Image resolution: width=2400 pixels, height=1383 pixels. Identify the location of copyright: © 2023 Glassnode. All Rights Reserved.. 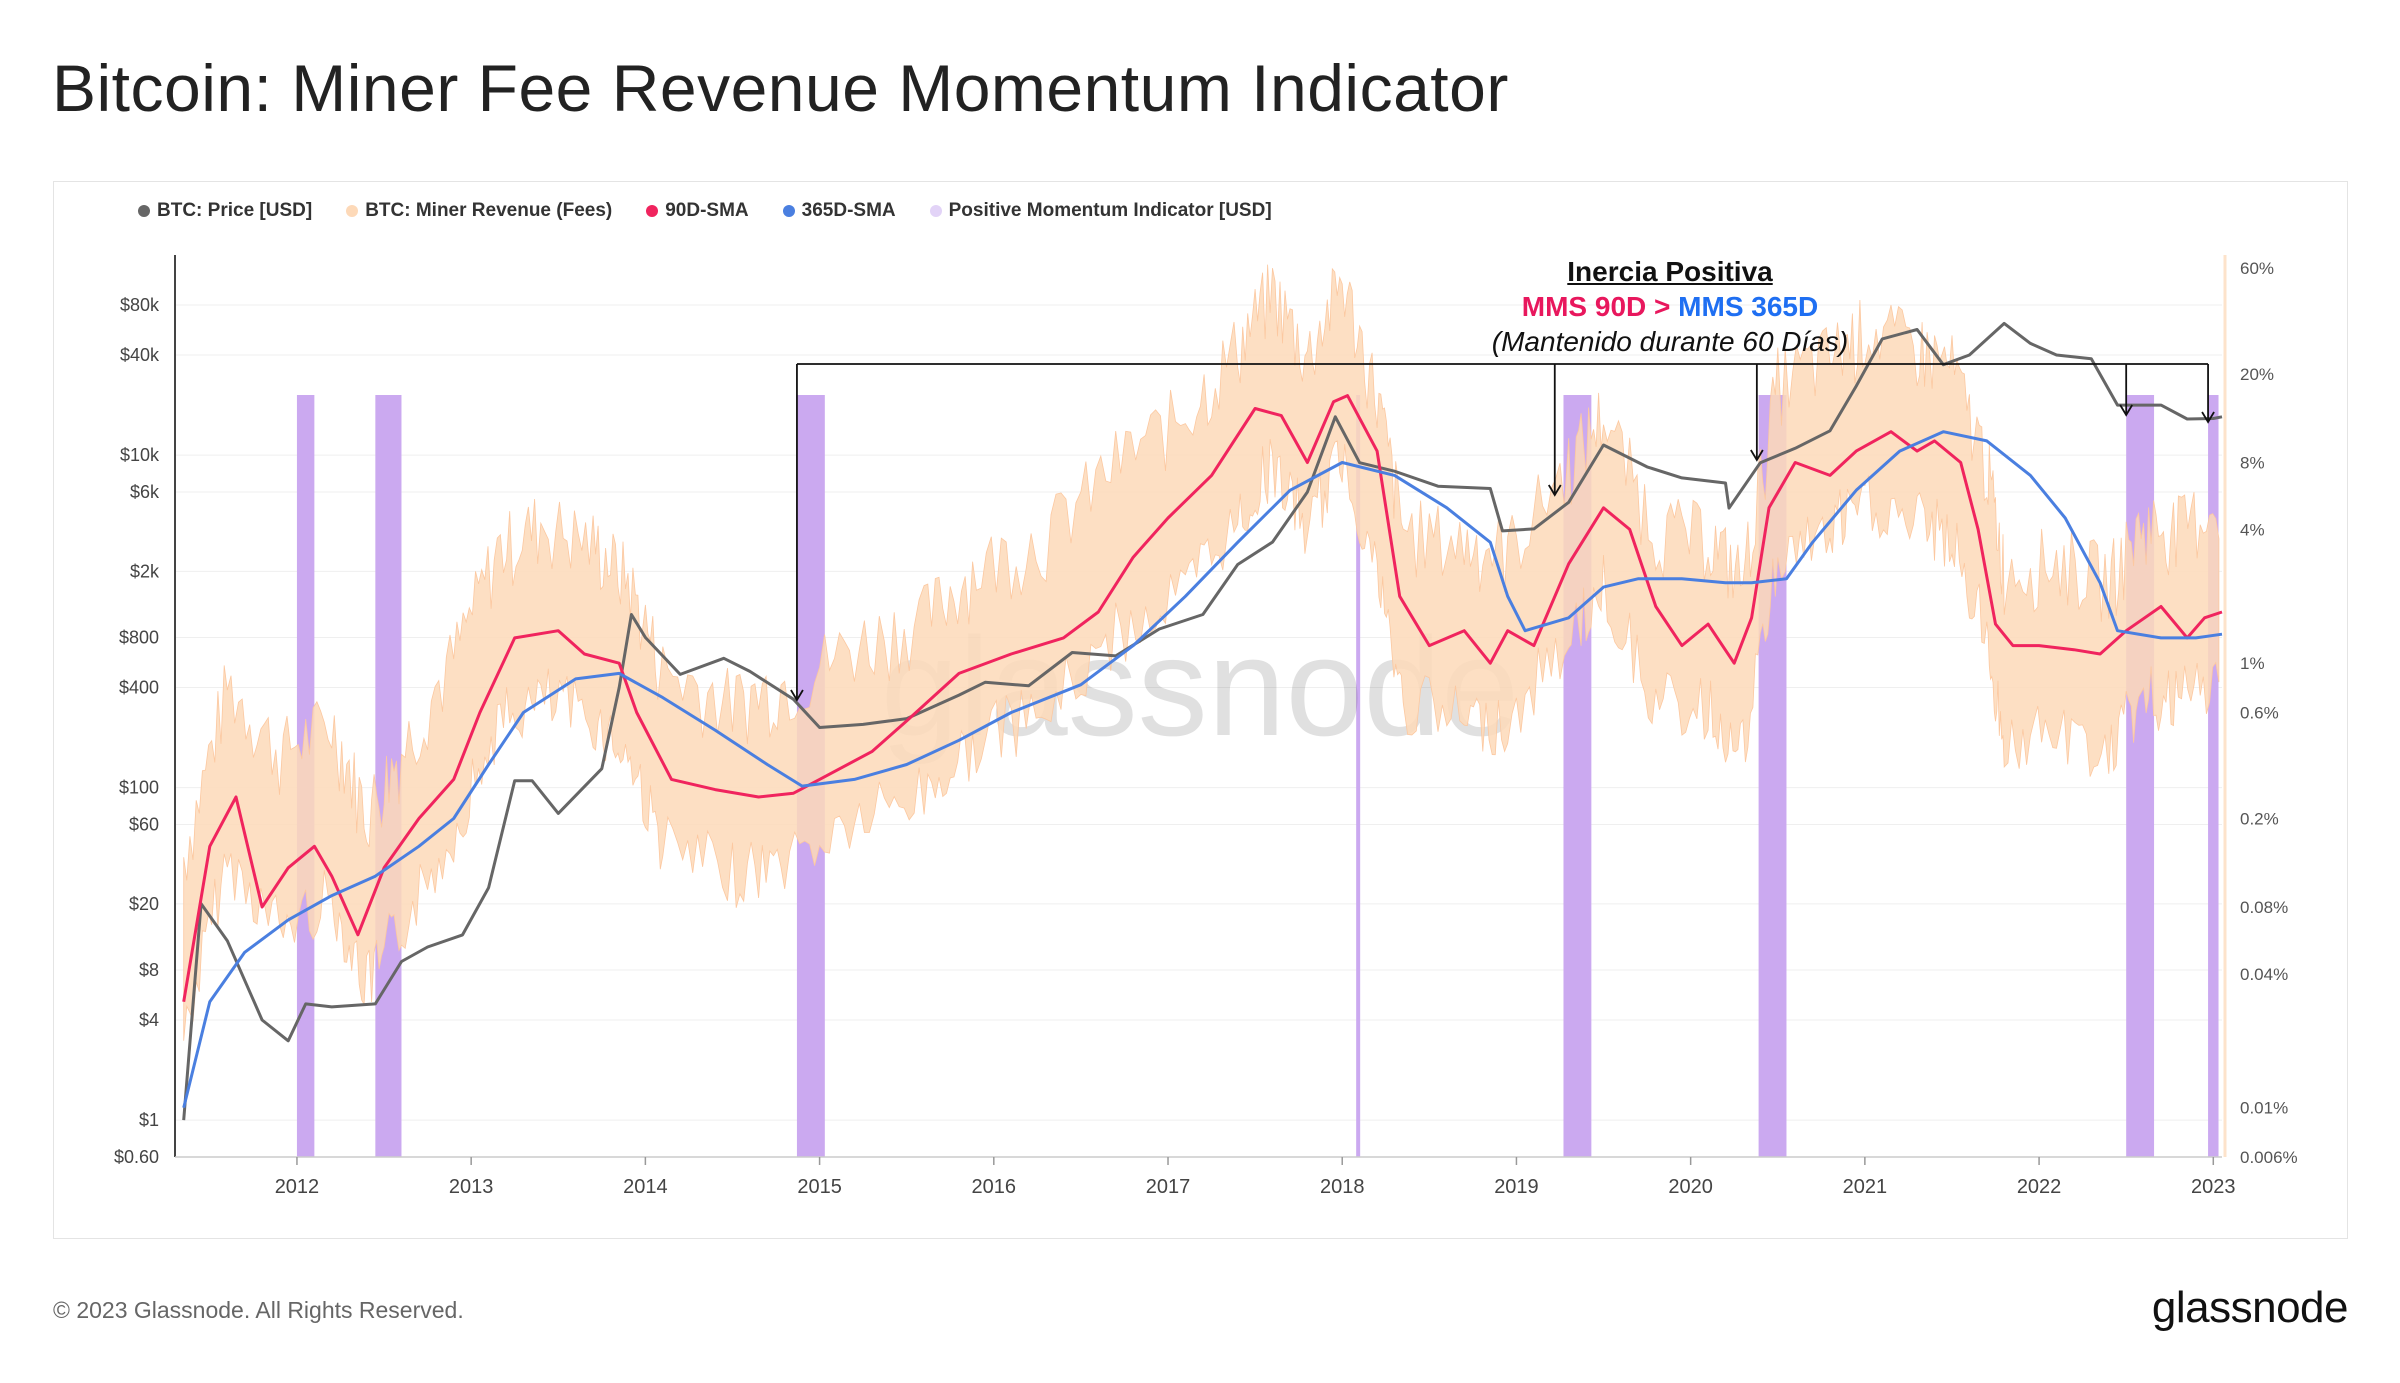
(258, 1310).